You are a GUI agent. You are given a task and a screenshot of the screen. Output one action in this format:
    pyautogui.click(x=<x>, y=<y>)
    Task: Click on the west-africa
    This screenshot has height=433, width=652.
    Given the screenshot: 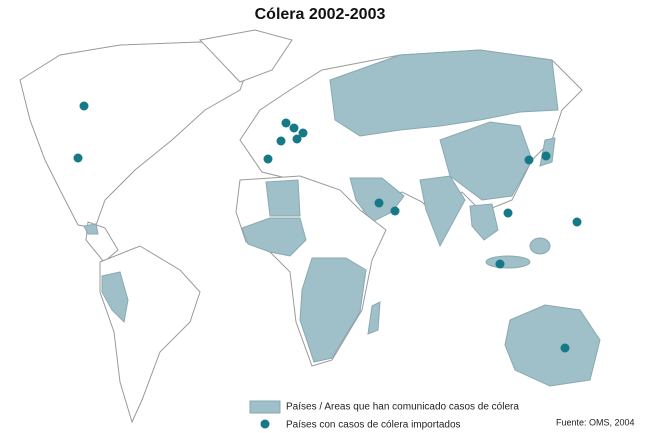 What is the action you would take?
    pyautogui.click(x=274, y=237)
    